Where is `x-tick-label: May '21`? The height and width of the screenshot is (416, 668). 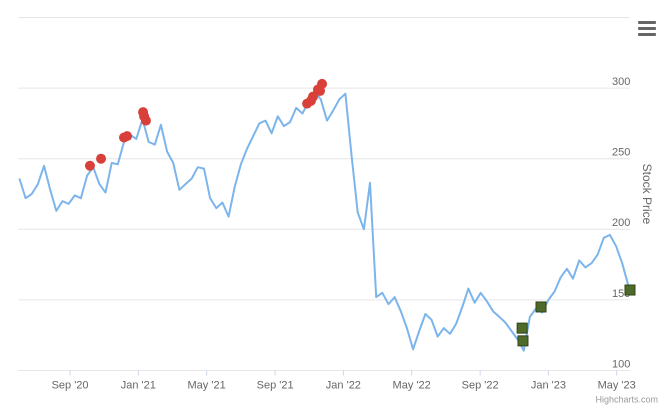
x-tick-label: May '21 is located at coordinates (207, 385).